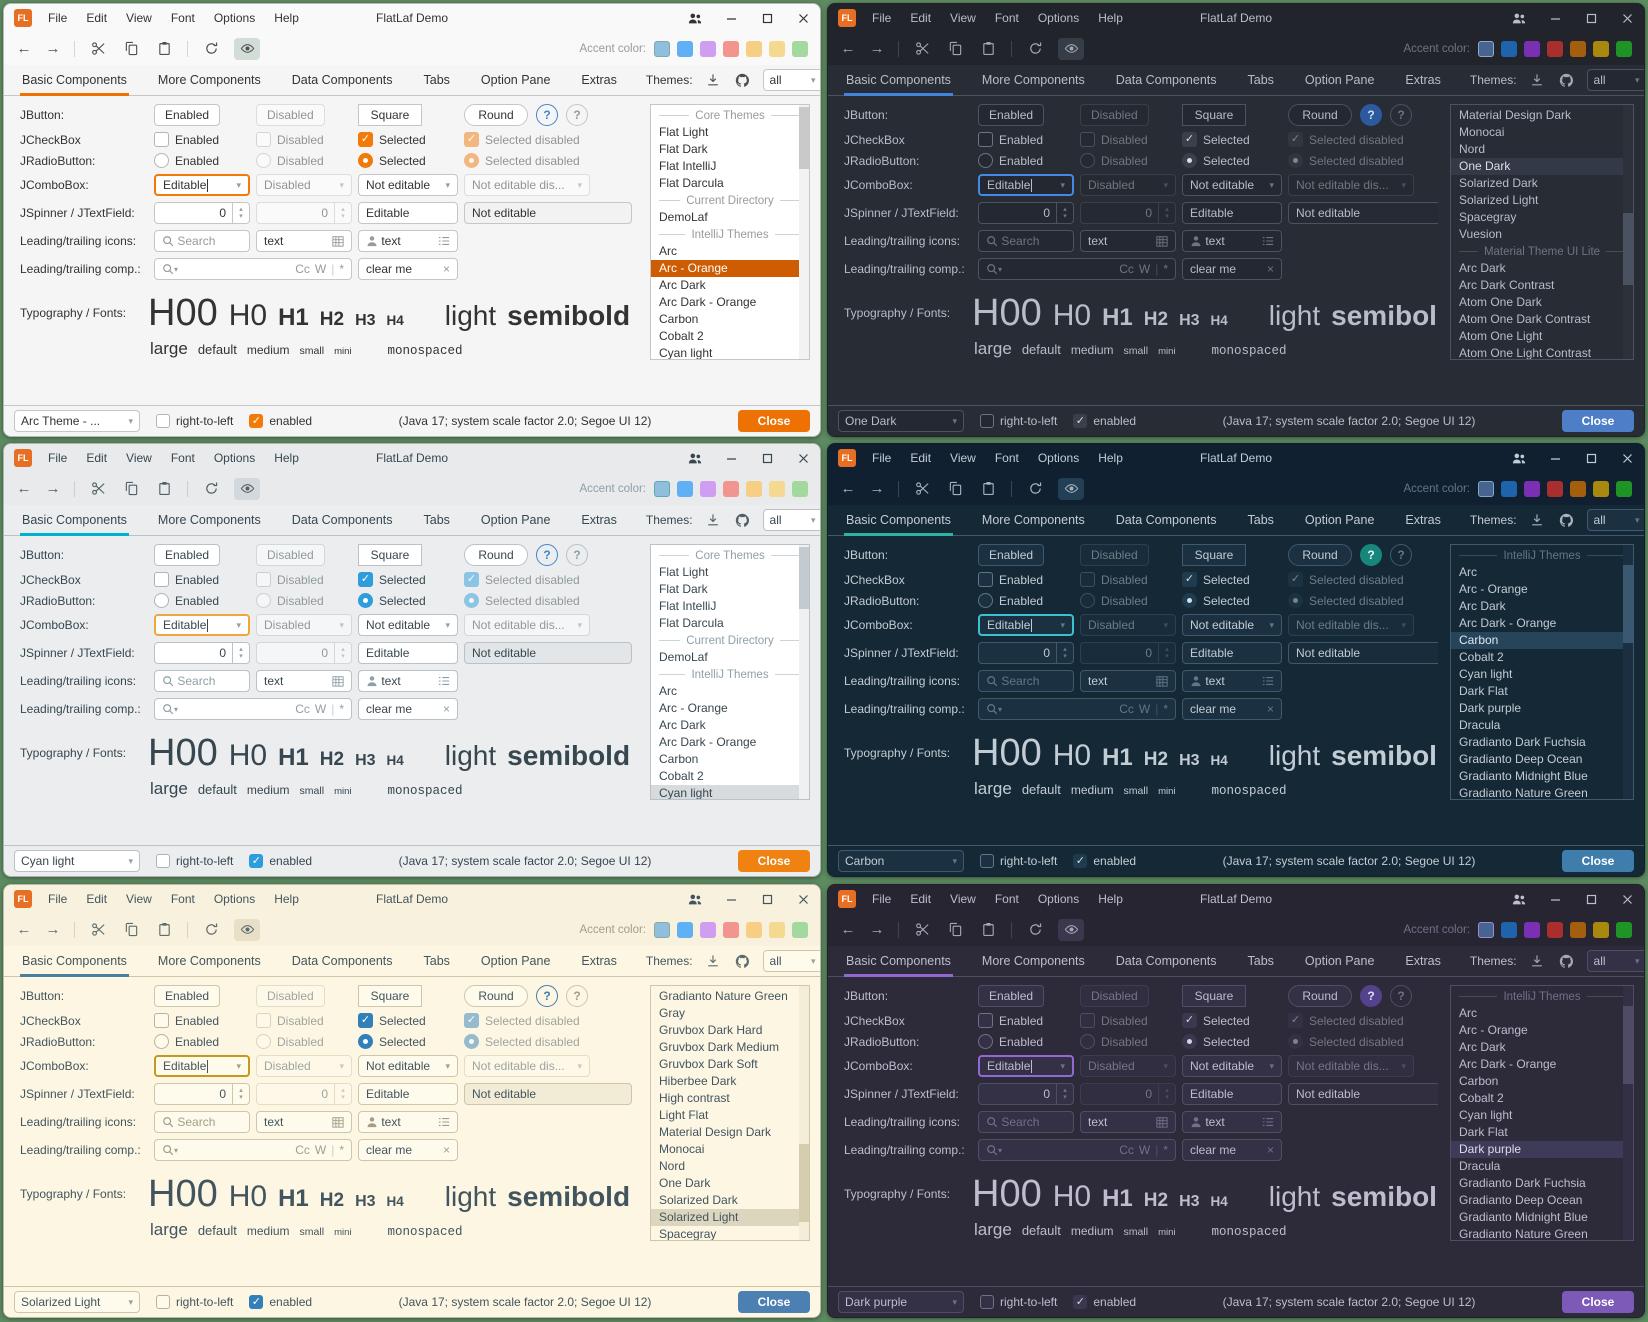 Image resolution: width=1648 pixels, height=1322 pixels. I want to click on spinner-down-icon: ▾, so click(1065, 216).